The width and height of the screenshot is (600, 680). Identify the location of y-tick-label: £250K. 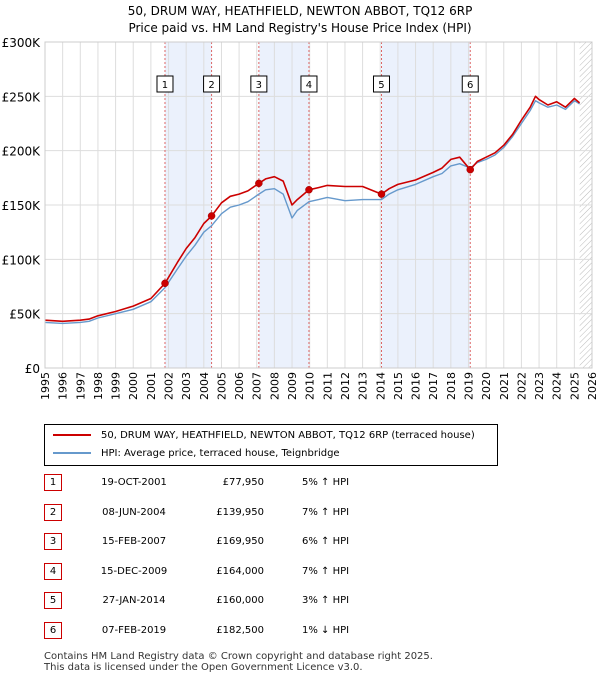
(22, 97).